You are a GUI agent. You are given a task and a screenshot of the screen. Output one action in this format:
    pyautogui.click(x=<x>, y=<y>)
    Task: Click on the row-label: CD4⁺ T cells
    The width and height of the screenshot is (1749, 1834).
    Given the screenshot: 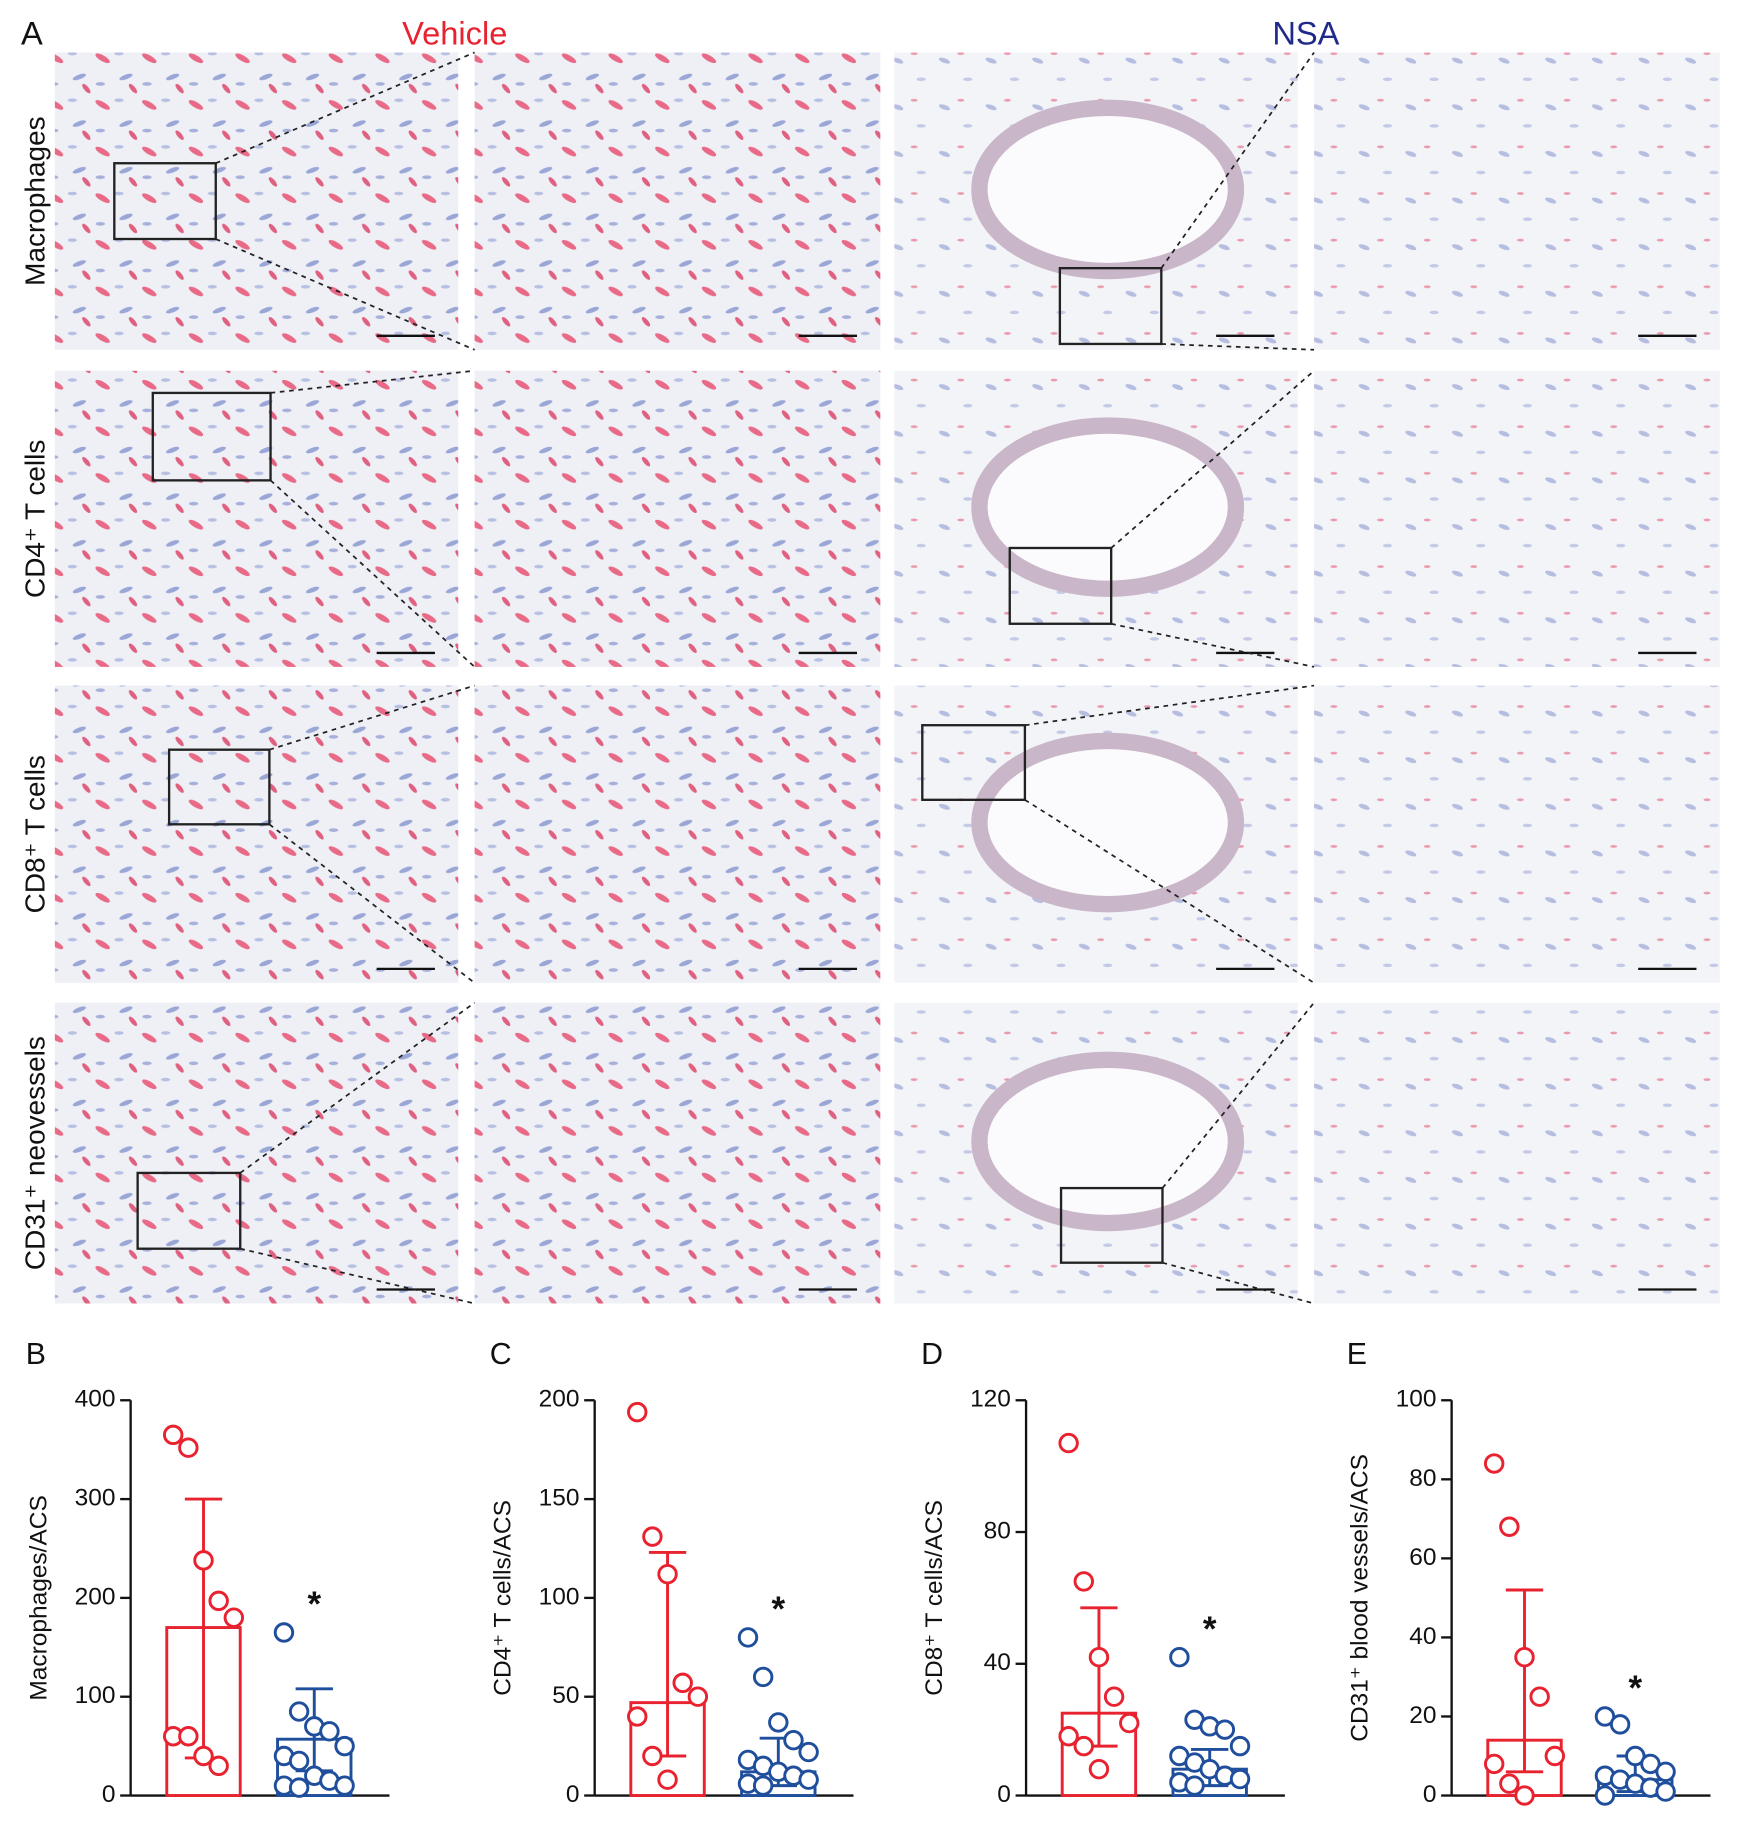 What is the action you would take?
    pyautogui.click(x=34, y=519)
    